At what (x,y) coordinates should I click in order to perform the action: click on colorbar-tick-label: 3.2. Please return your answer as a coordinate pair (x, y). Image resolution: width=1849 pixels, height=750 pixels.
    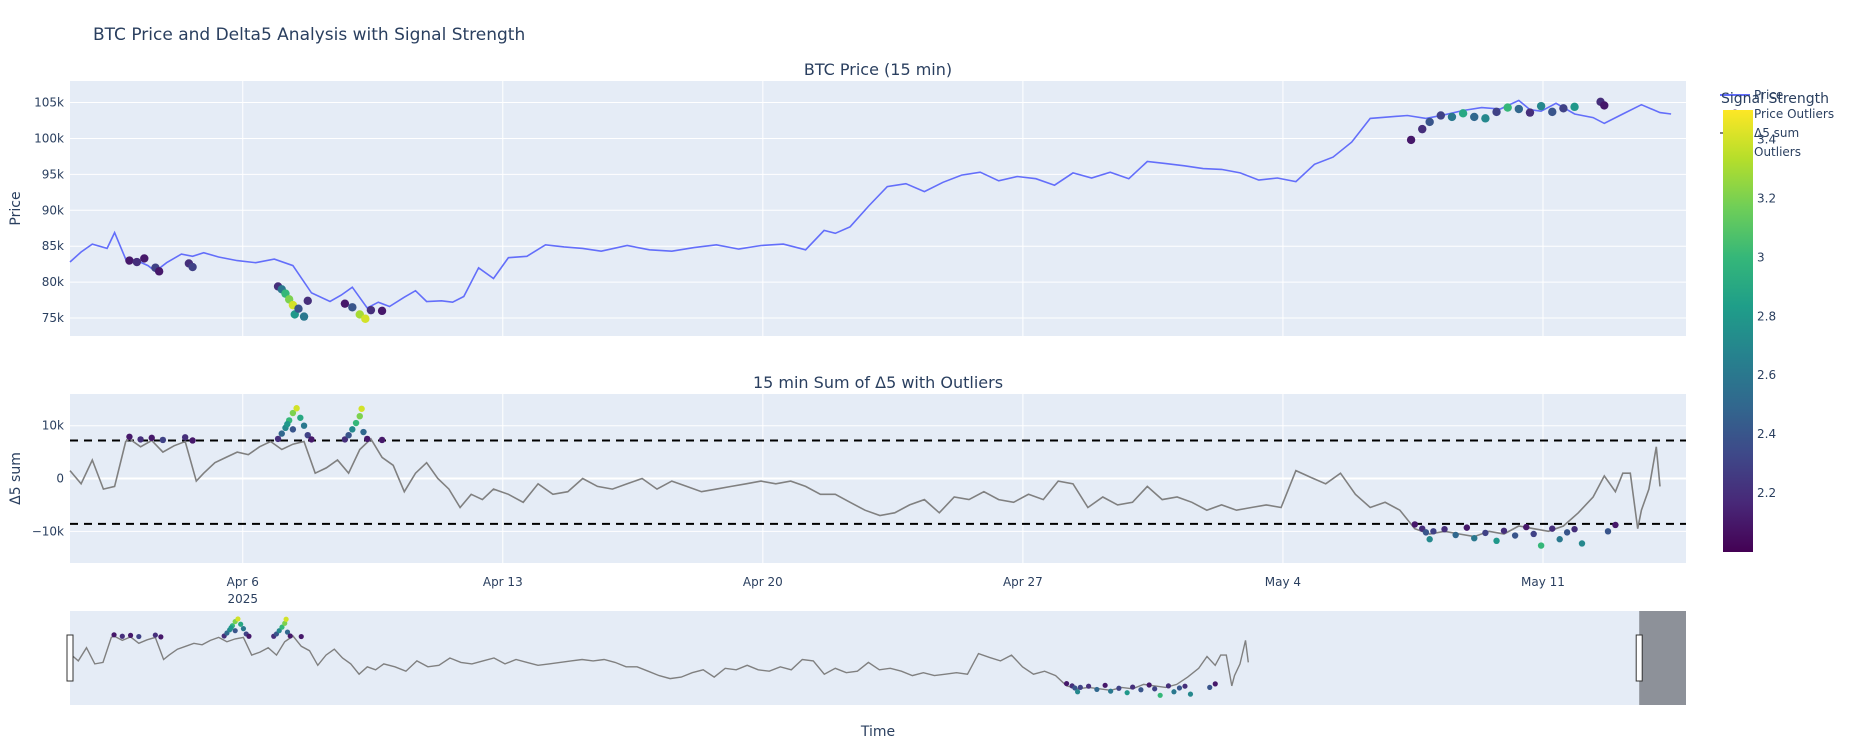
    Looking at the image, I should click on (1766, 198).